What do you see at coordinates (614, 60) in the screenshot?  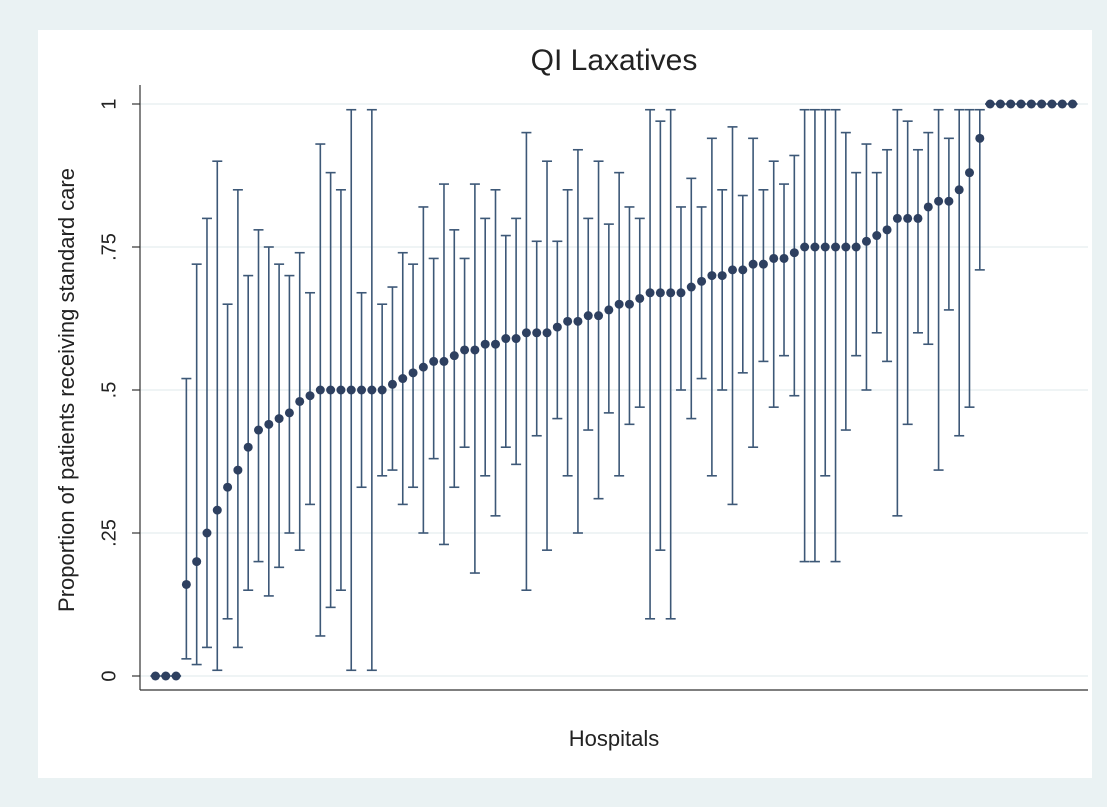 I see `chart-title: QI Laxatives` at bounding box center [614, 60].